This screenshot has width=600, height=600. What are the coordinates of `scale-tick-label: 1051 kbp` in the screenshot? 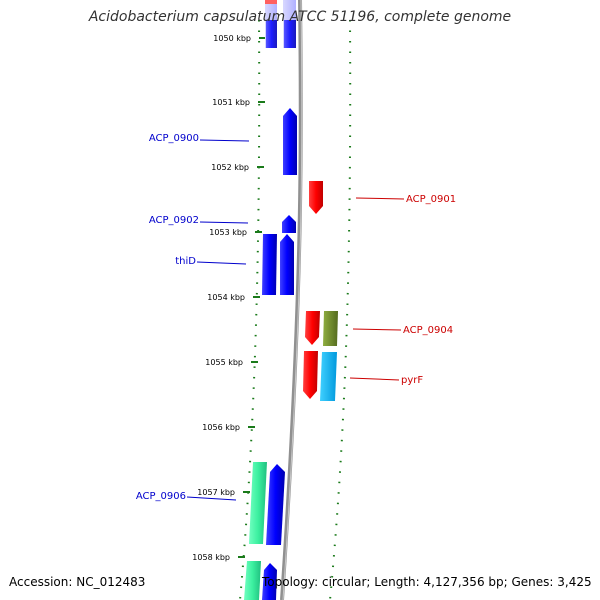 It's located at (231, 102).